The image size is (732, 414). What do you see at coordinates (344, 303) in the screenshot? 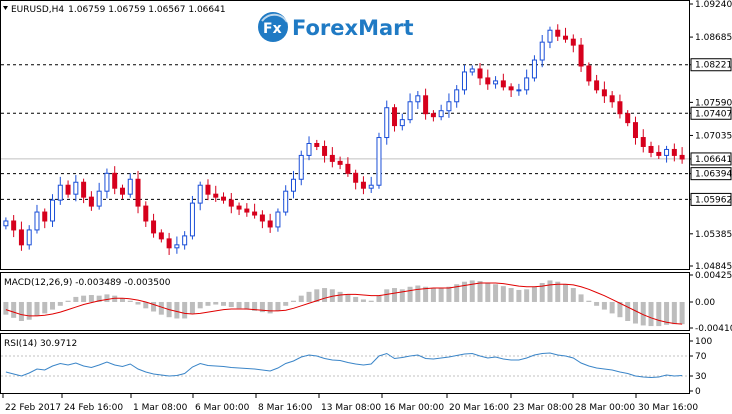
I see `macd-panel` at bounding box center [344, 303].